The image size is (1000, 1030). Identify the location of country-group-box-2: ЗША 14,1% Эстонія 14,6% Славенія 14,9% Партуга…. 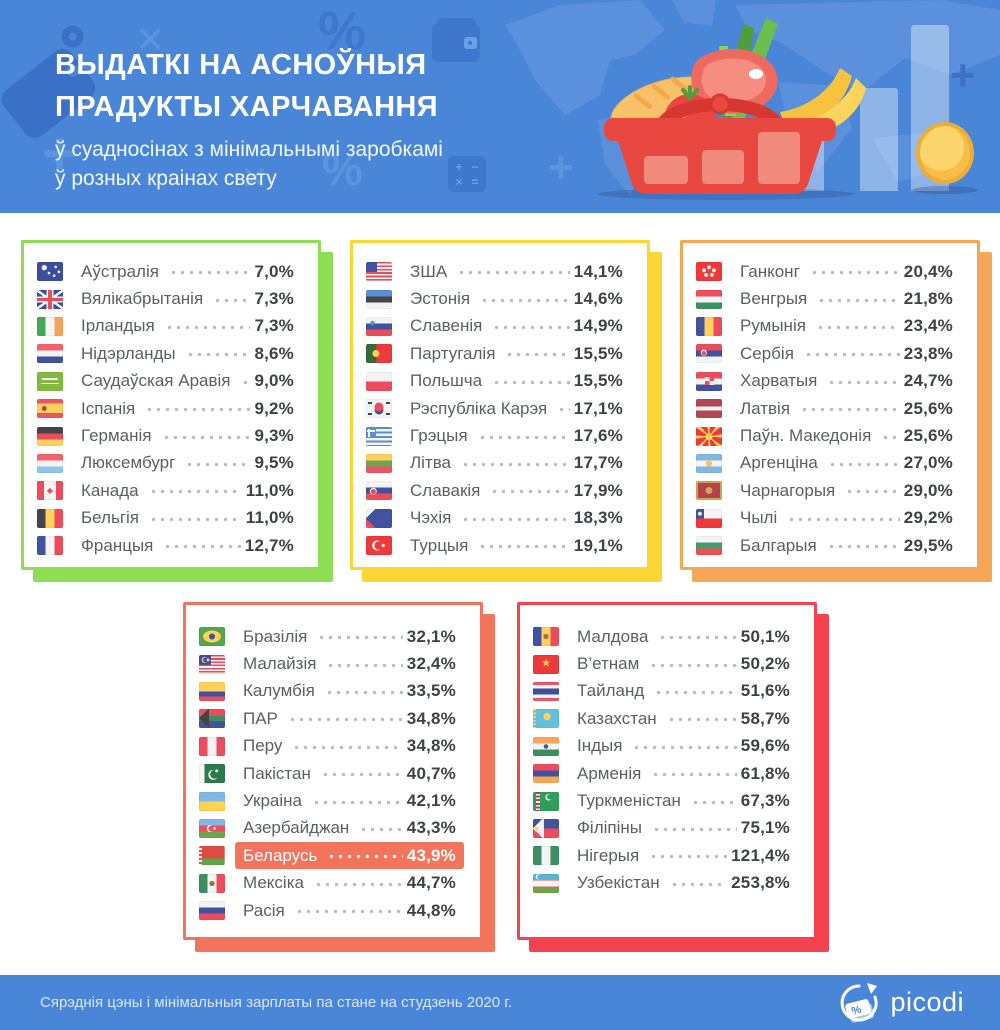
(500, 405).